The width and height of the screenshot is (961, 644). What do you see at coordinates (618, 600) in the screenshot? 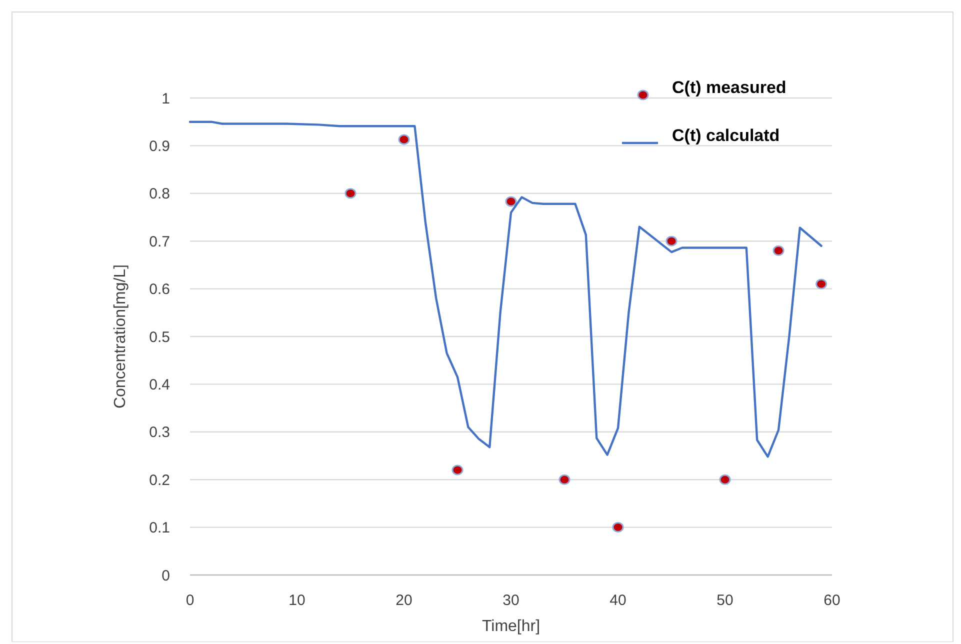
I see `x-tick-label: 40` at bounding box center [618, 600].